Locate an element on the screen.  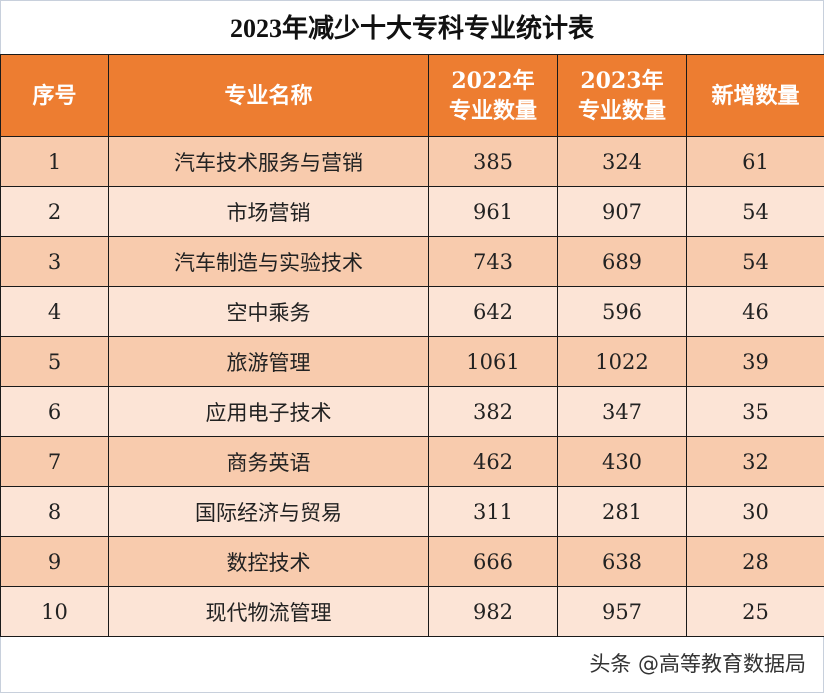
cell-major-name: 现代物流管理 is located at coordinates (268, 611).